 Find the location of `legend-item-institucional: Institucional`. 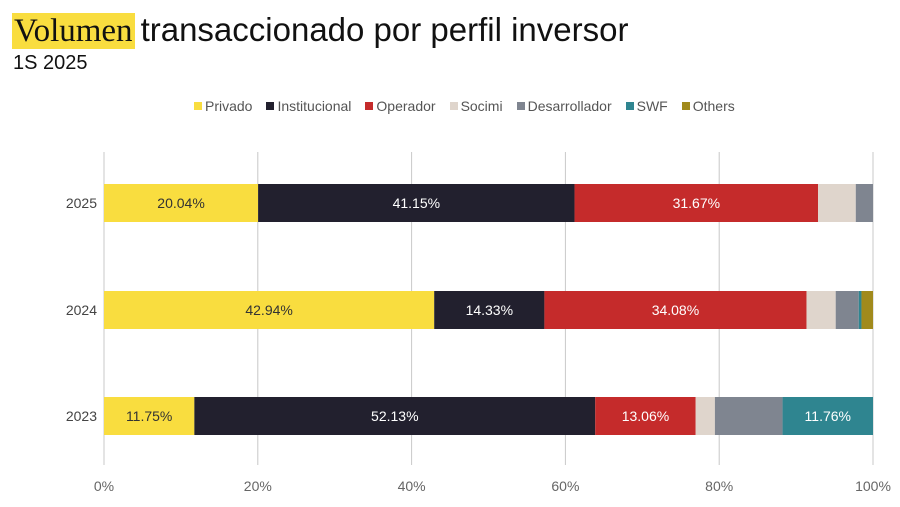

legend-item-institucional: Institucional is located at coordinates (308, 106).